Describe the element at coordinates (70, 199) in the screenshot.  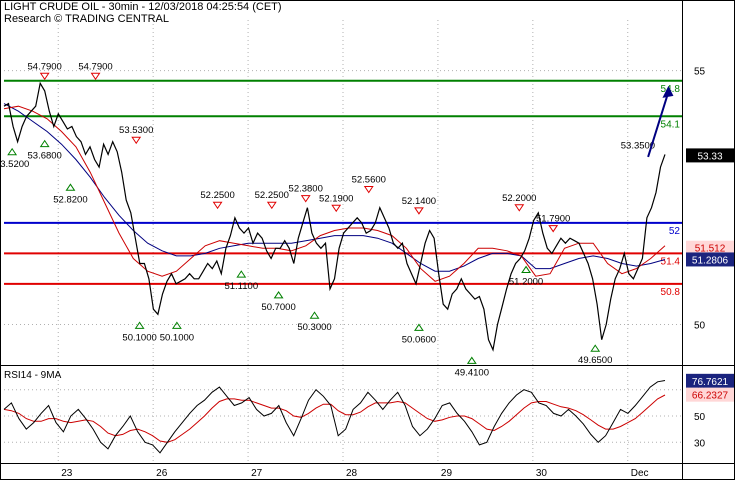
I see `swing-low-label: 52.8200` at that location.